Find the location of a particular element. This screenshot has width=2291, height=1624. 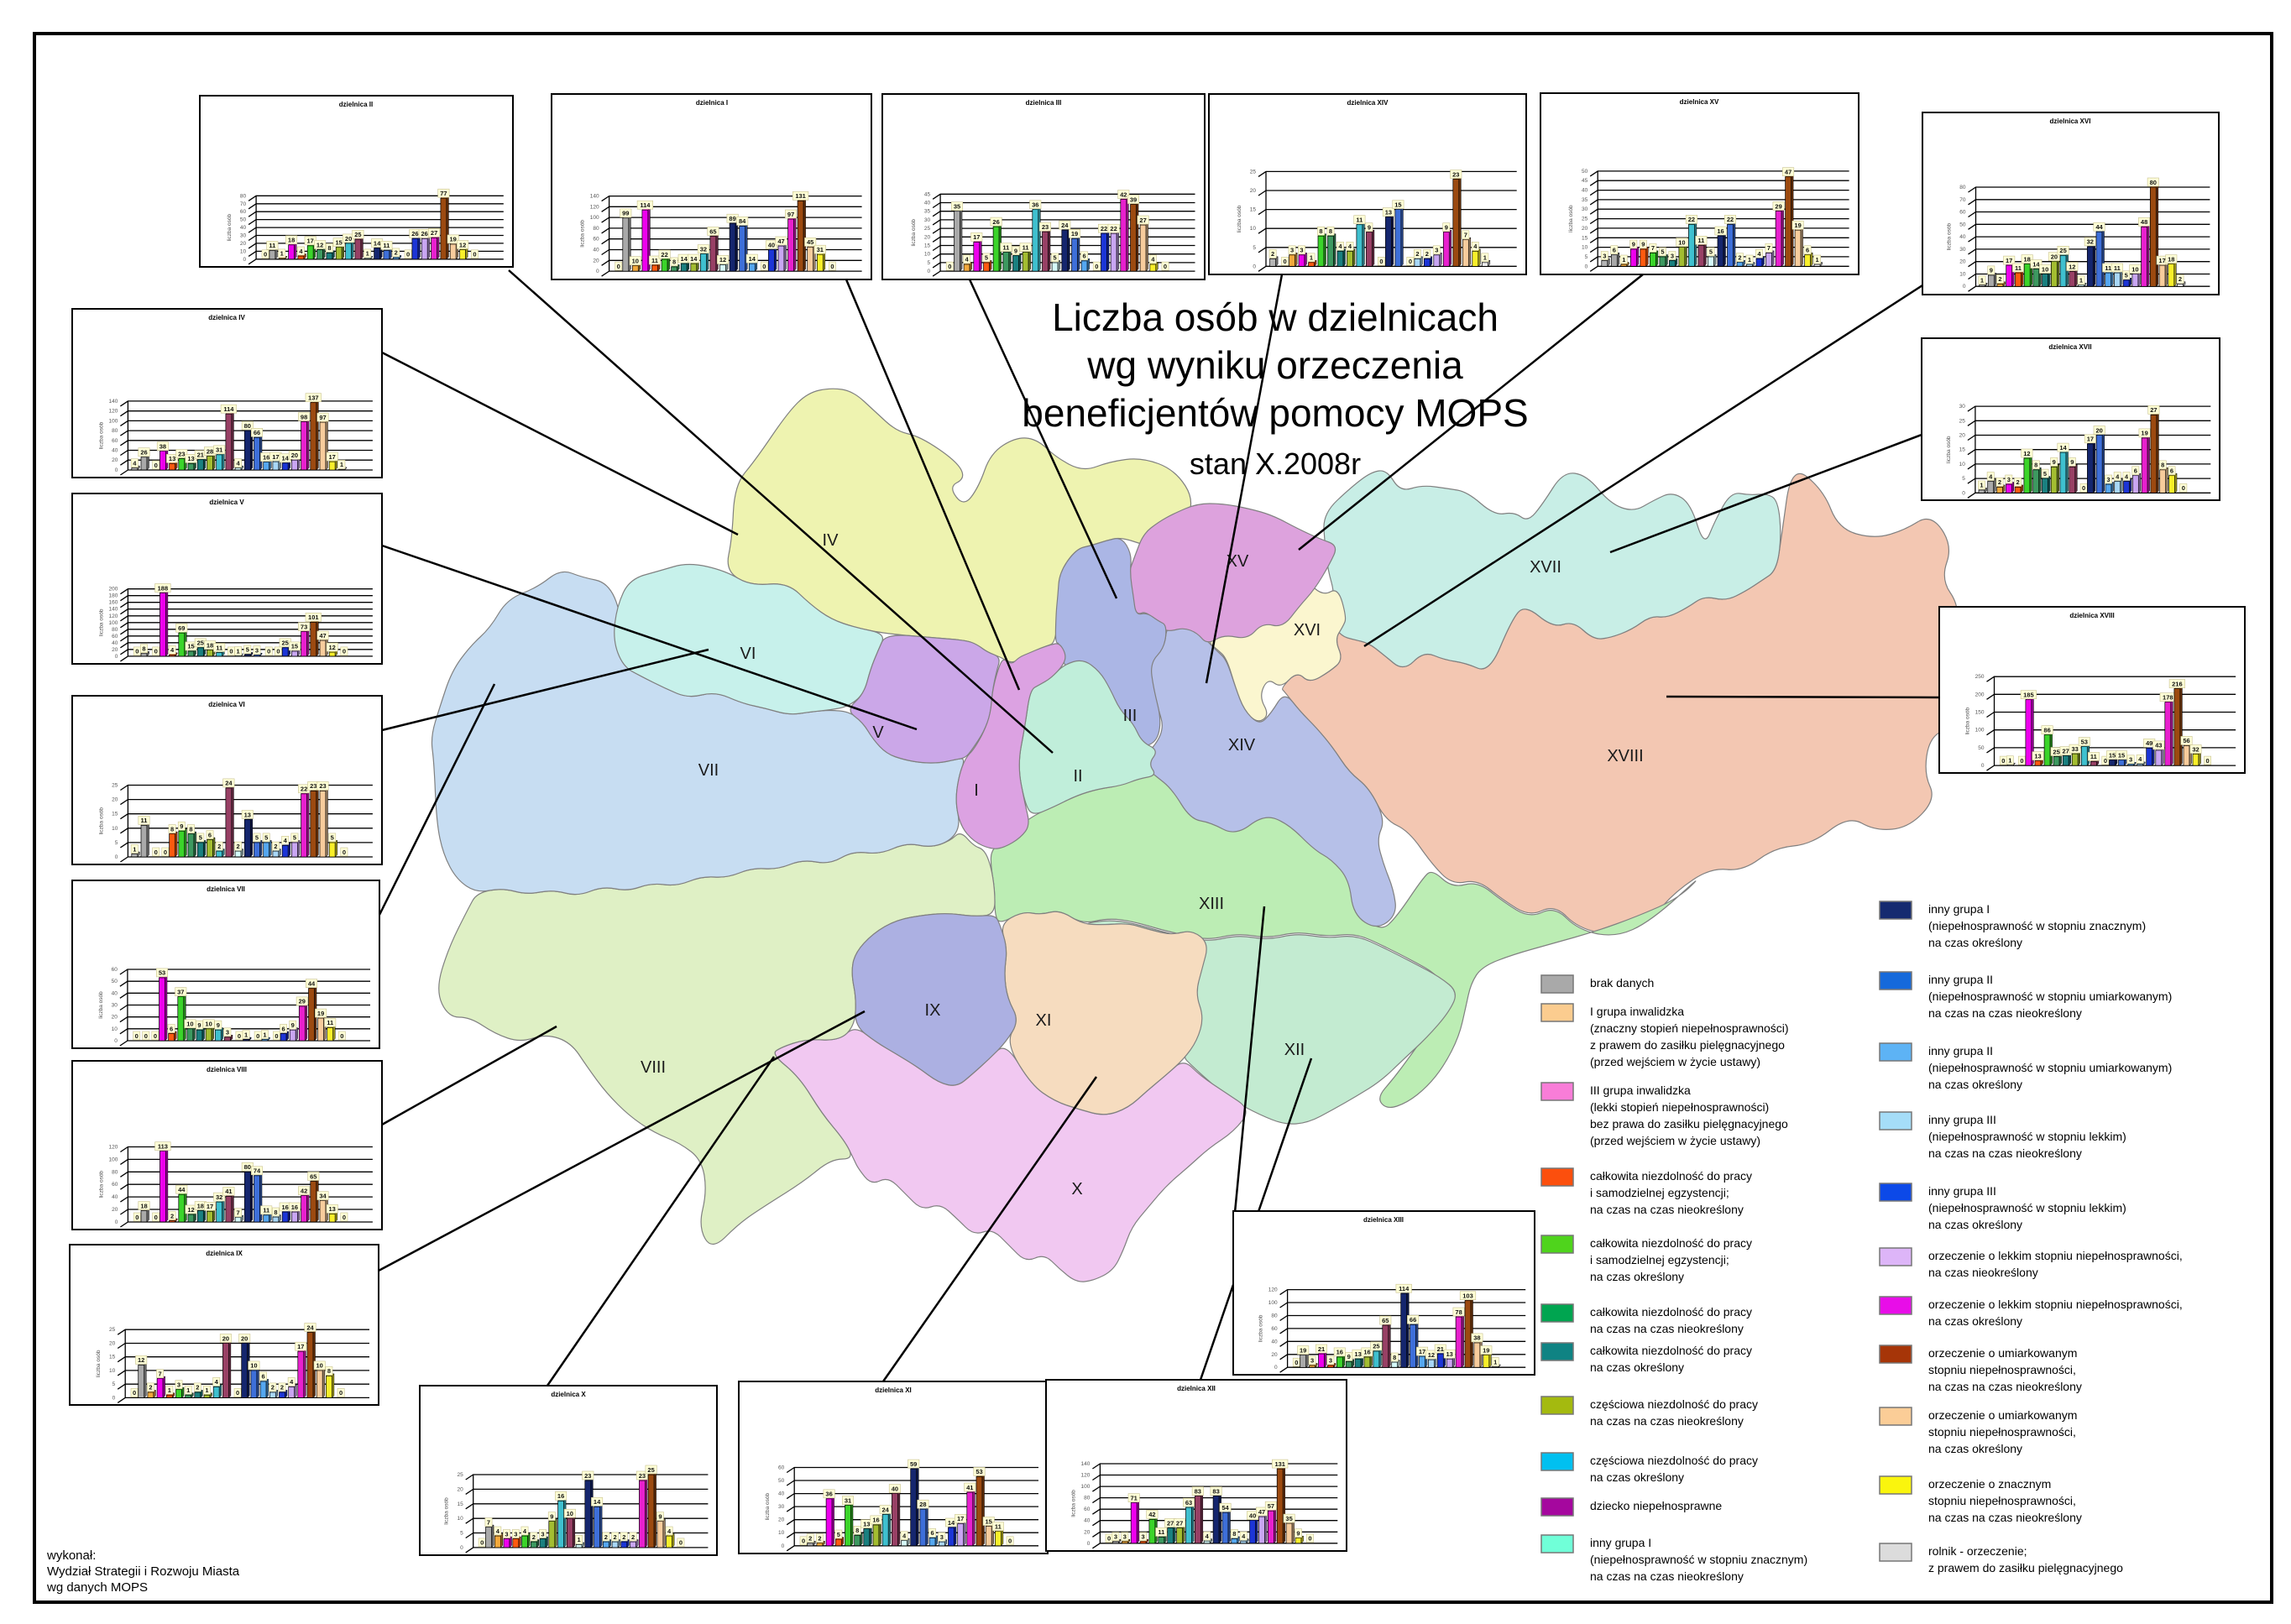

svg-text: XIV is located at coordinates (1242, 745).